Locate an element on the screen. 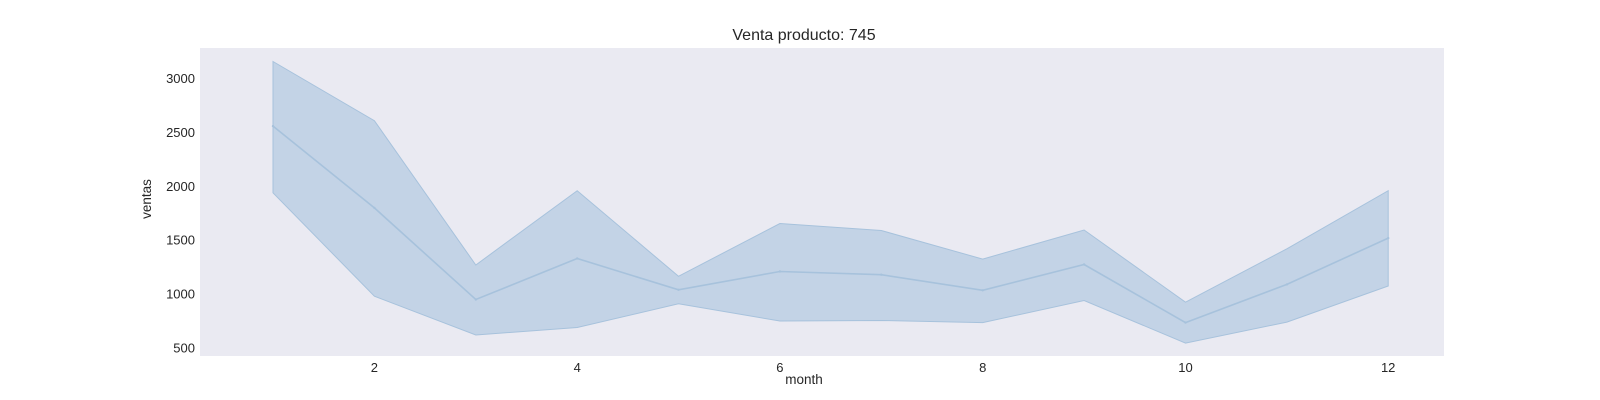 This screenshot has height=400, width=1600. y-tick-label: 2000 is located at coordinates (180, 186).